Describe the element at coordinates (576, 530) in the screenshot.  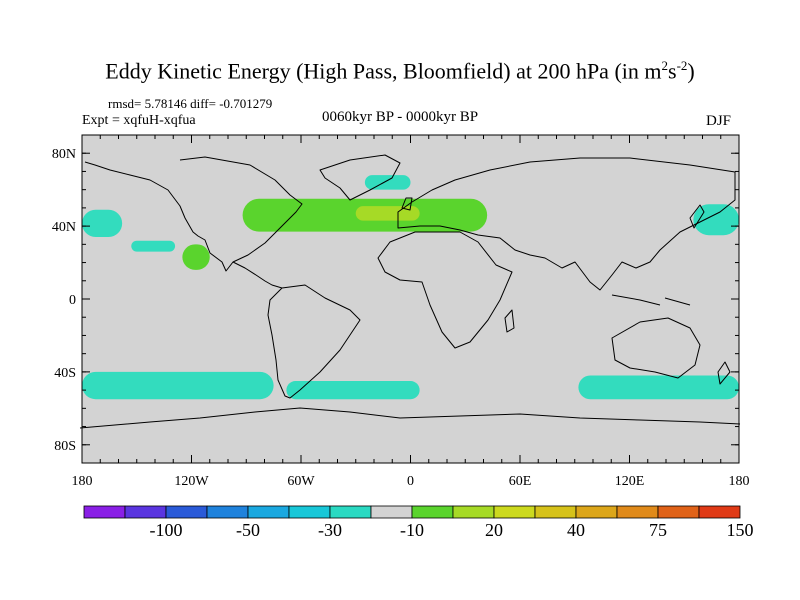
I see `colorbar-label: 40` at that location.